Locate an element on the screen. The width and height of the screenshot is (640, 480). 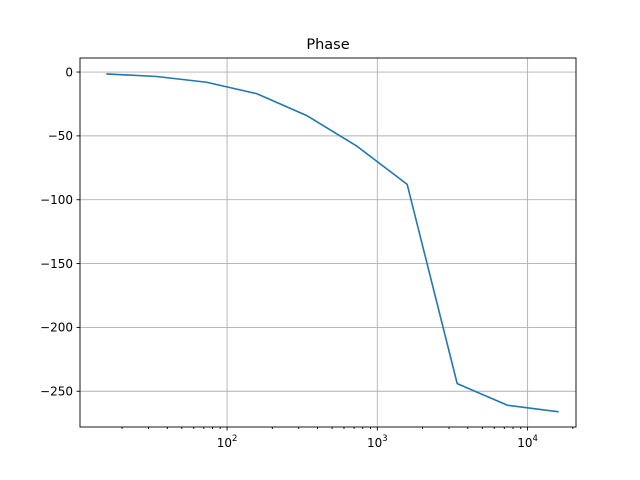
y-tick-label: −50 is located at coordinates (60, 136).